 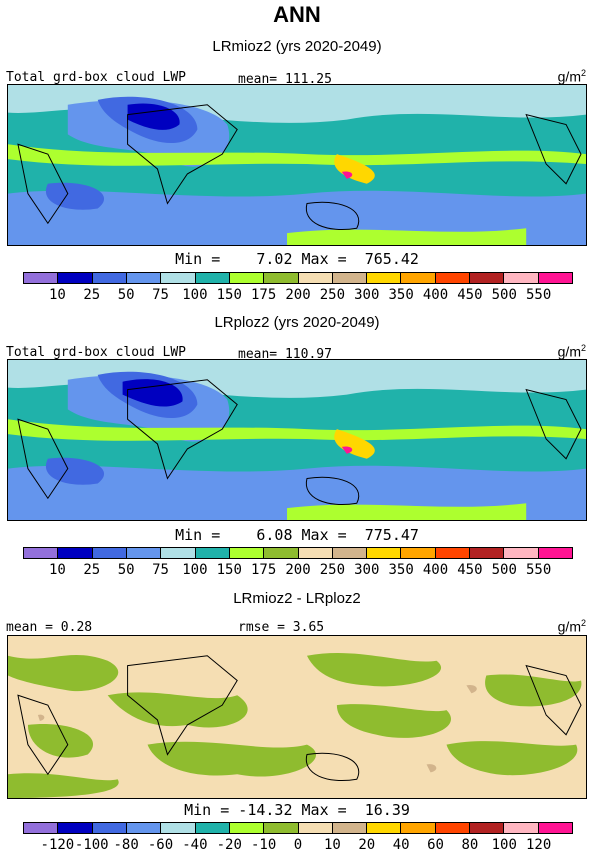 What do you see at coordinates (263, 845) in the screenshot?
I see `colorbar-tick-label: -10` at bounding box center [263, 845].